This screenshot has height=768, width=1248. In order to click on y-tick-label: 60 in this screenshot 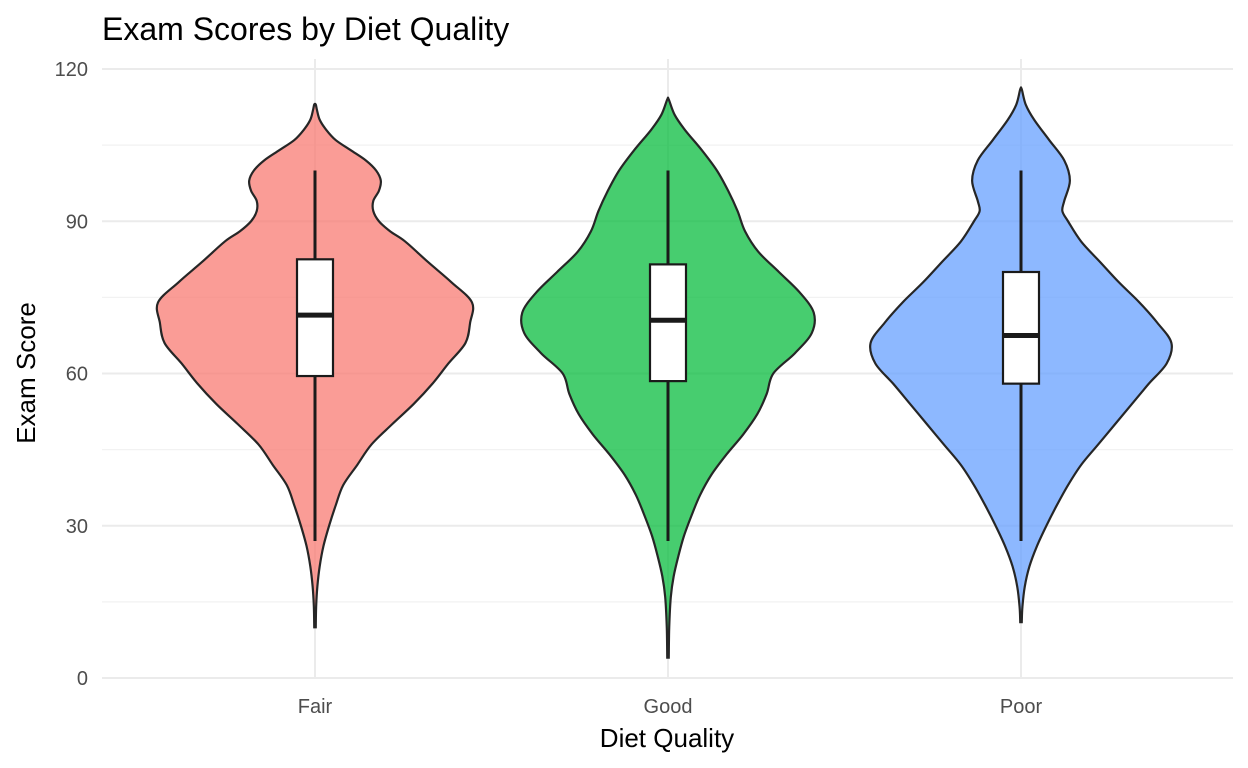, I will do `click(77, 375)`.